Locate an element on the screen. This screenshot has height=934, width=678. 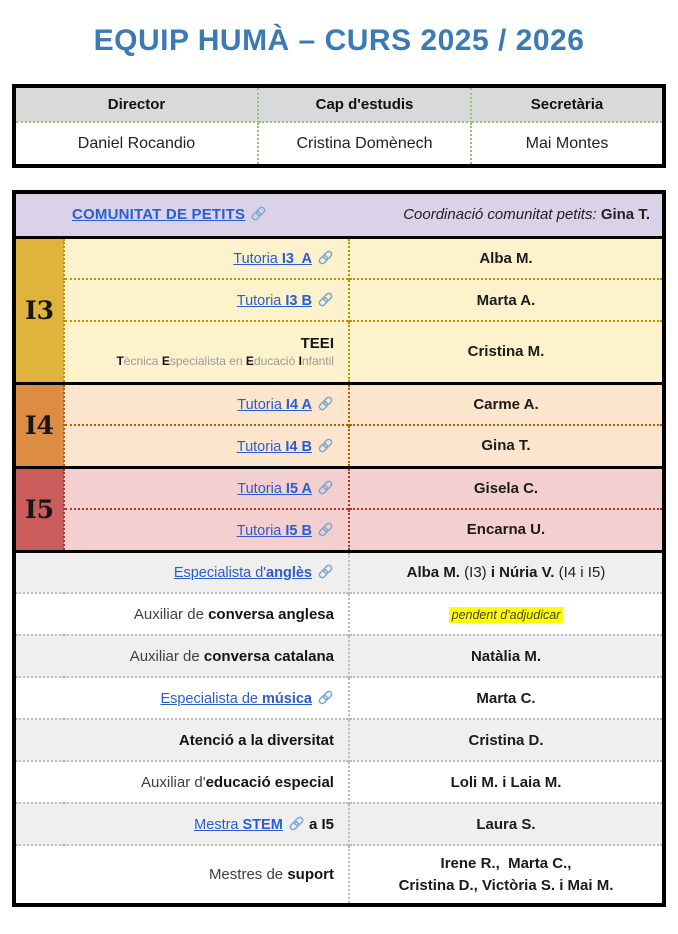
header-director: Director is located at coordinates (136, 104).